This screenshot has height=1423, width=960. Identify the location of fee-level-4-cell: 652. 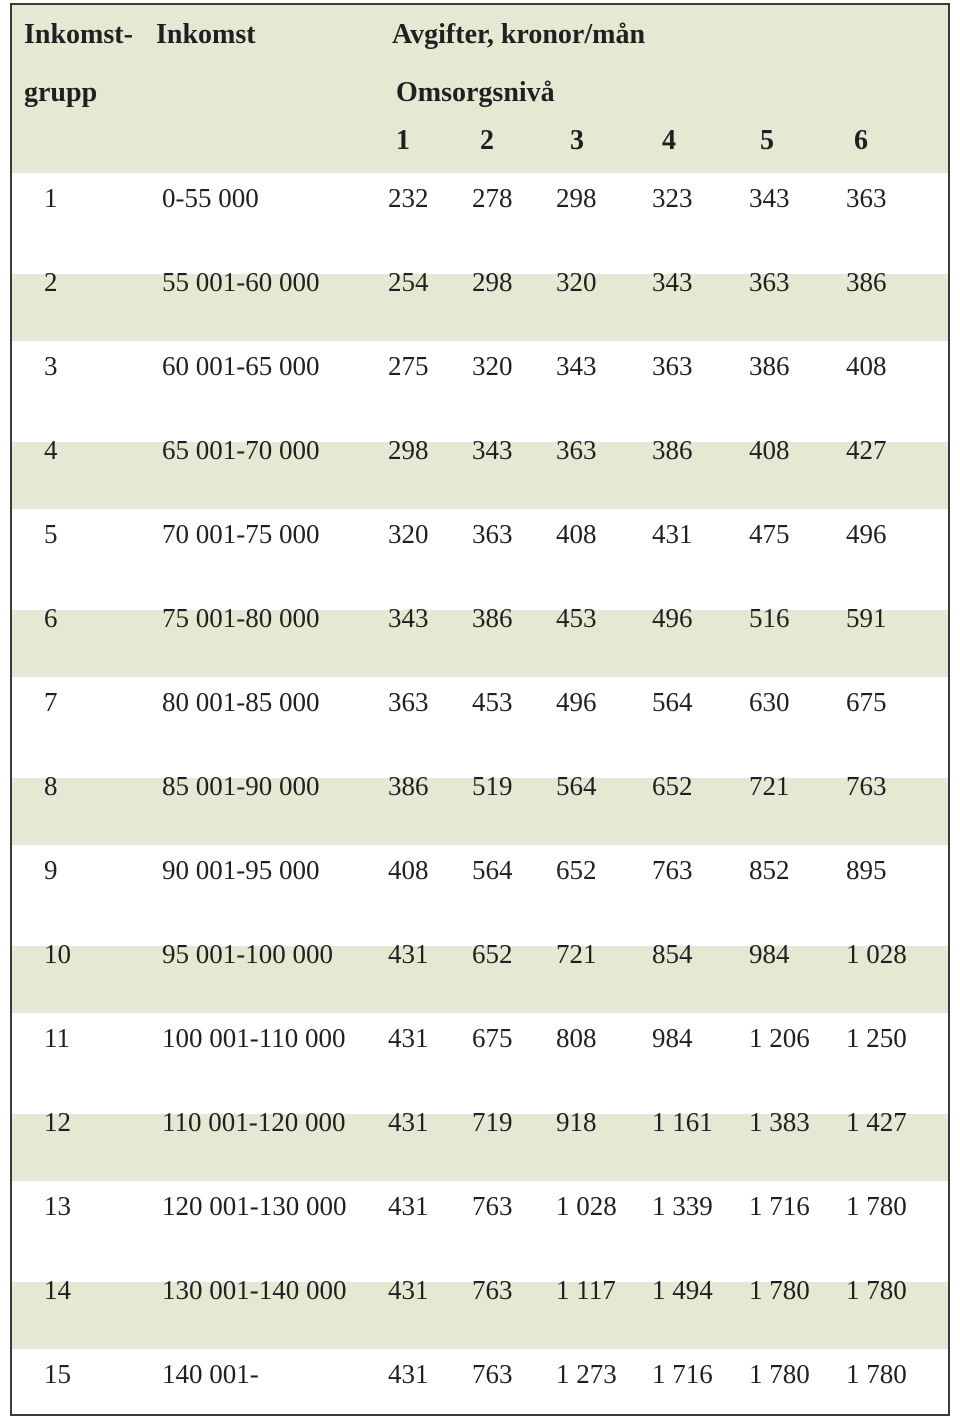
(672, 786).